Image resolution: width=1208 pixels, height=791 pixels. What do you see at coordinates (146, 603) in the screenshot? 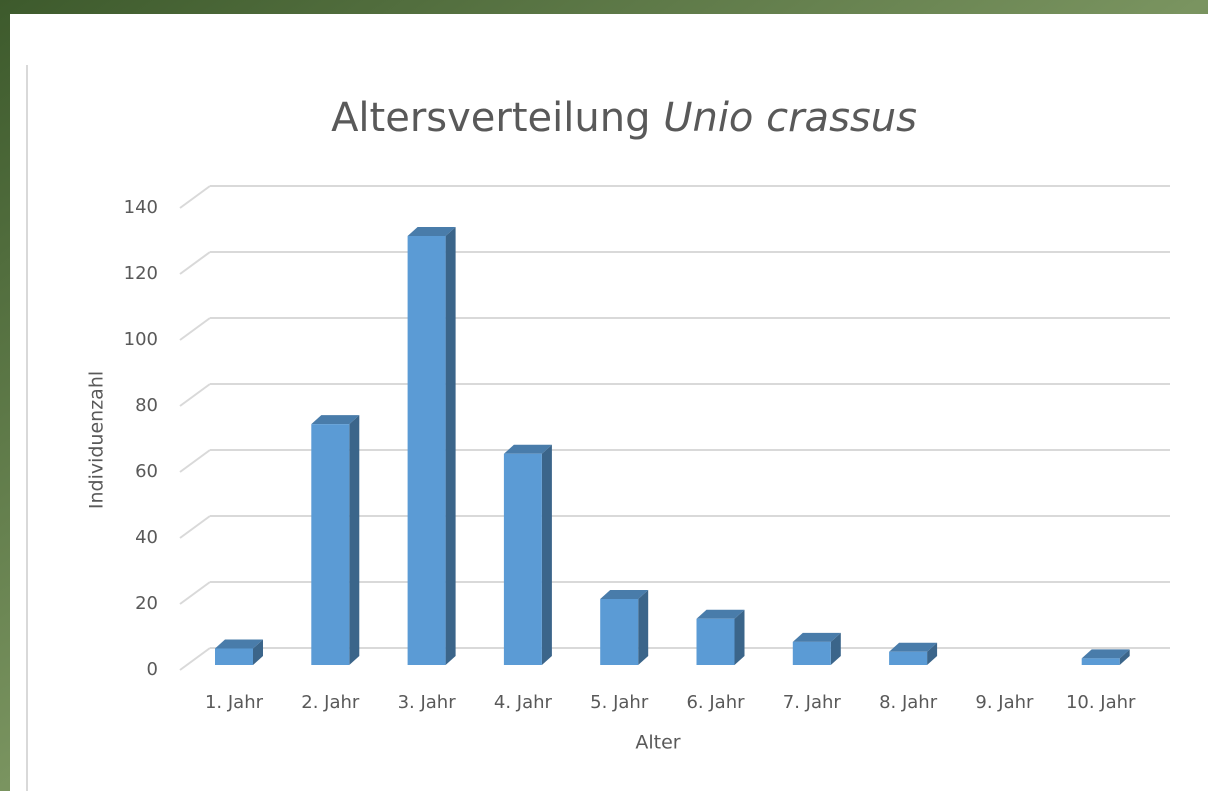
I see `y-tick-label: 20` at bounding box center [146, 603].